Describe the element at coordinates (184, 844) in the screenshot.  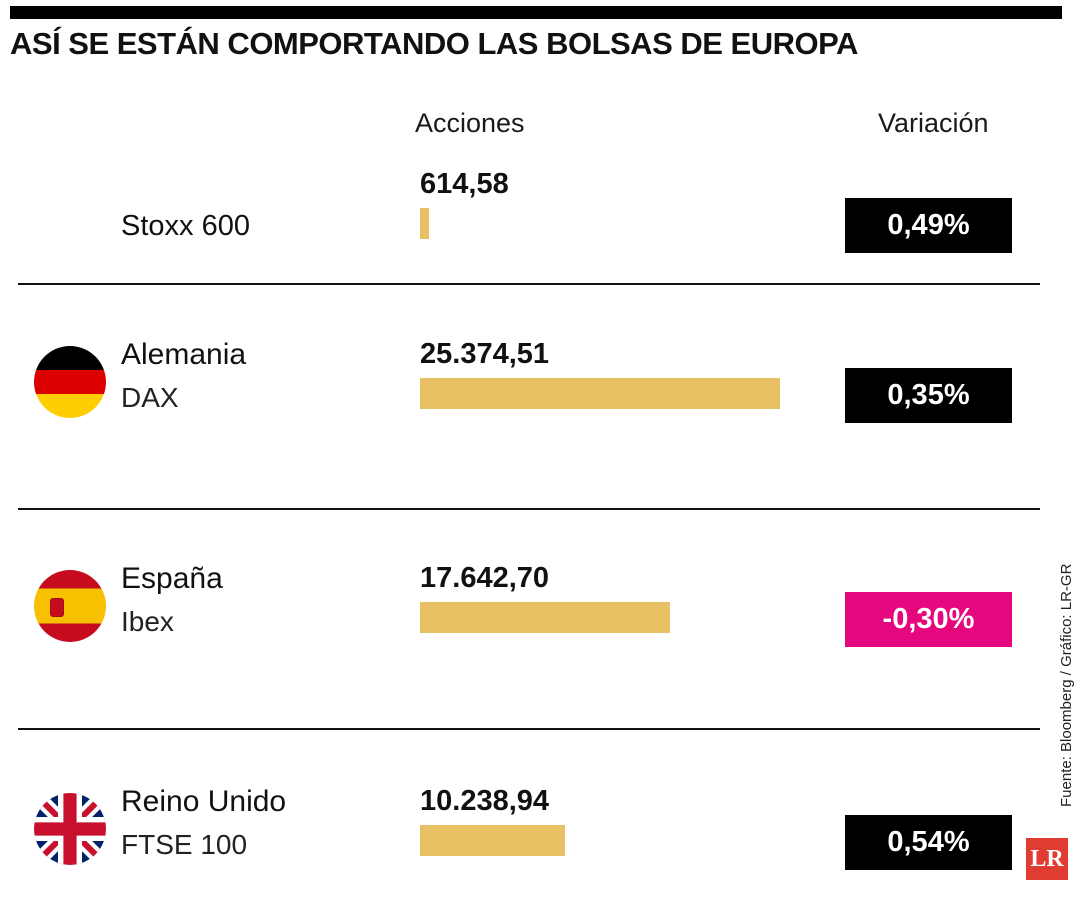
I see `index-name: FTSE 100` at that location.